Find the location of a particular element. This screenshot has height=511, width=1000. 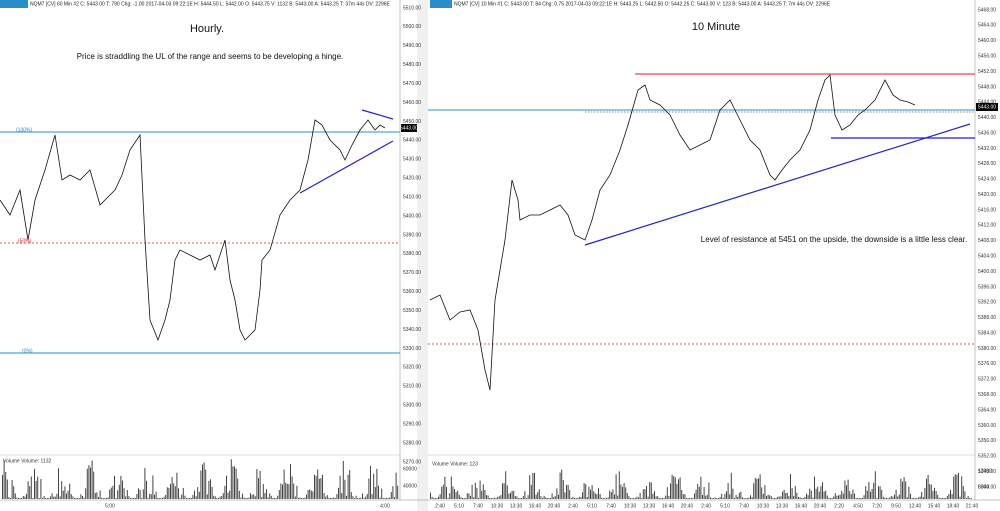

x-tick-label: 16:40 is located at coordinates (801, 506).